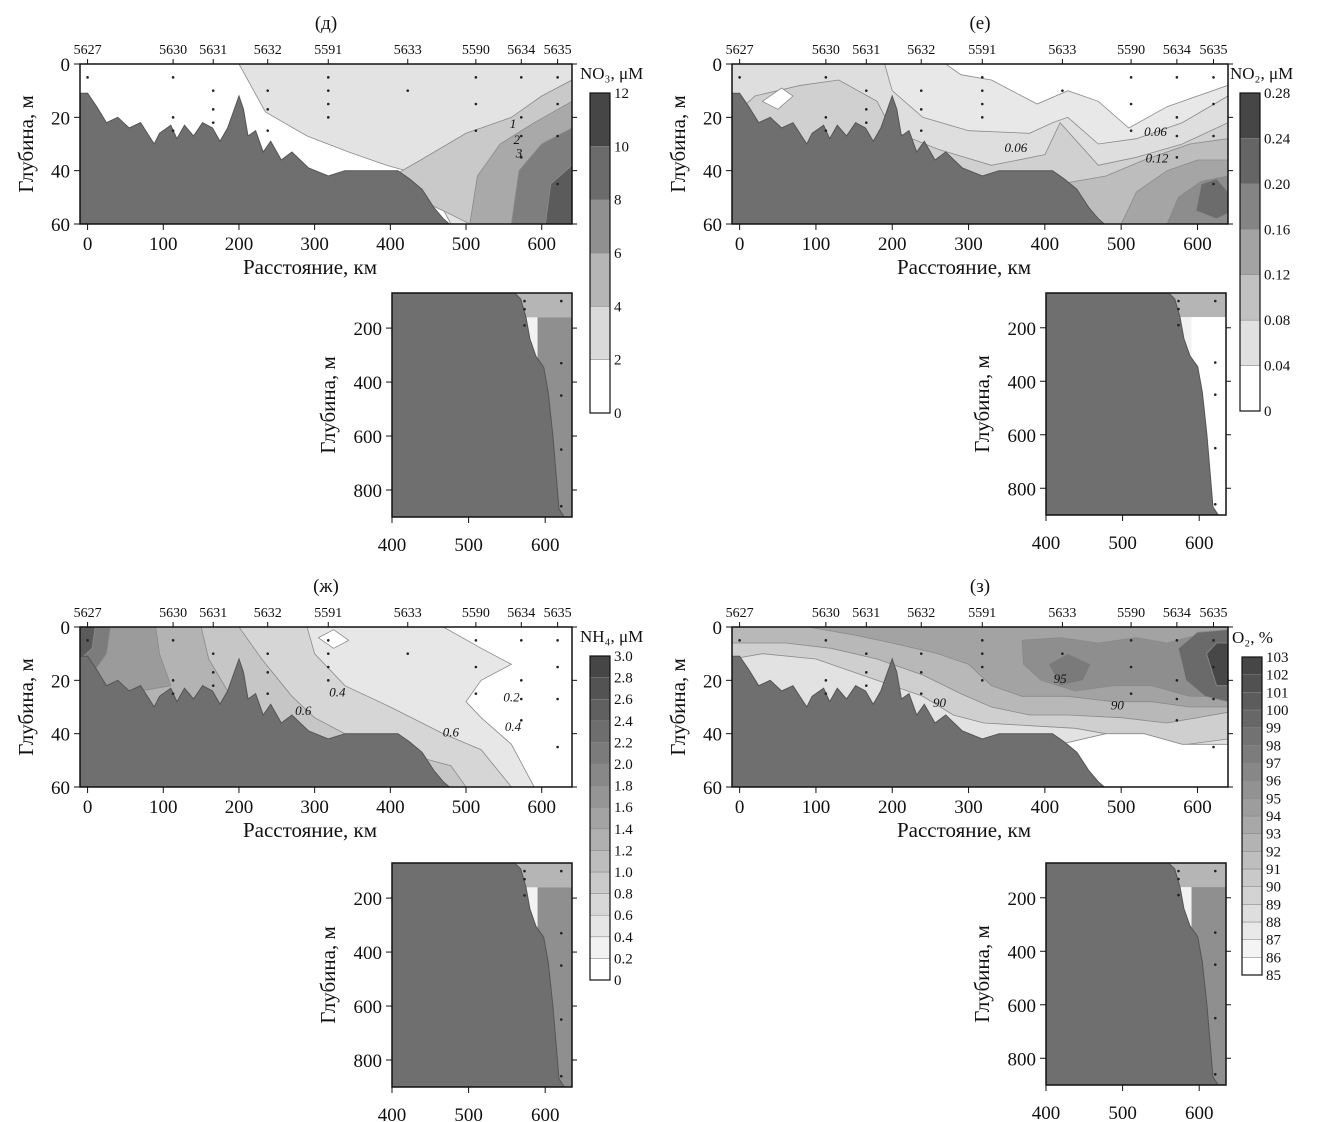  Describe the element at coordinates (921, 50) in the screenshot. I see `station-label: 5632` at that location.